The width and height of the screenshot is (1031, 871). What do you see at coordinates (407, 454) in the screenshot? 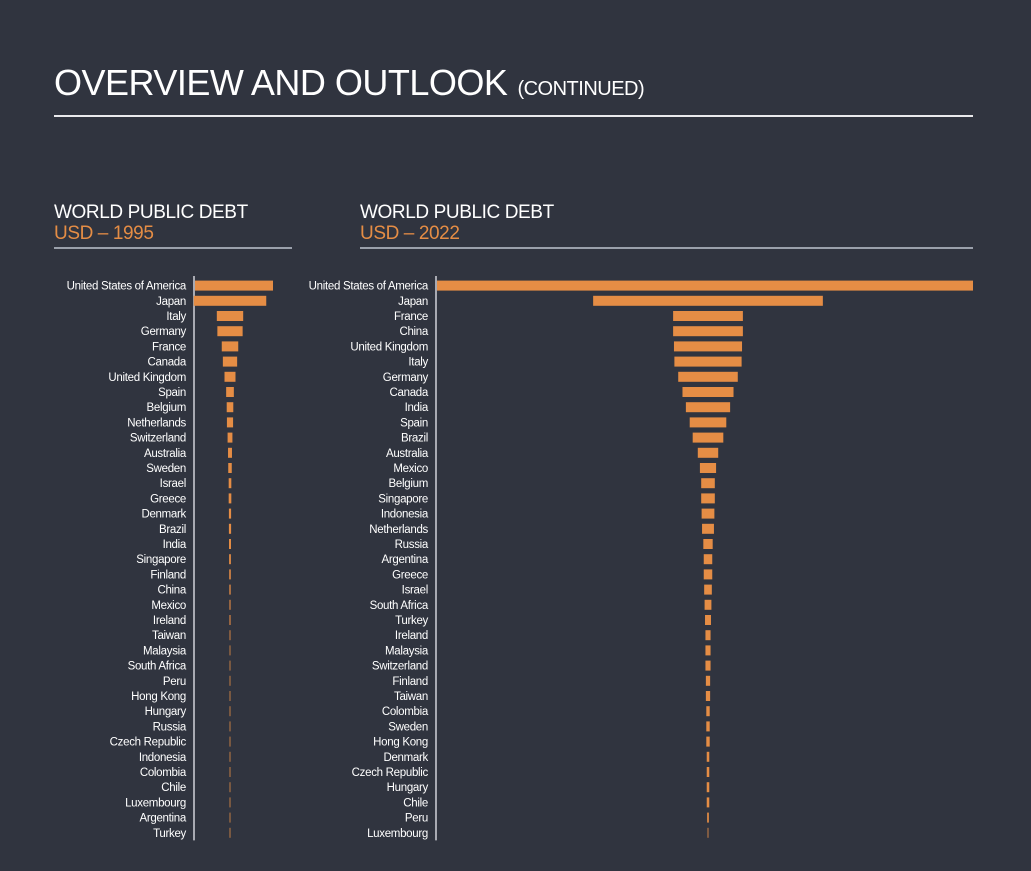
I see `chart-2022-label: Australia` at bounding box center [407, 454].